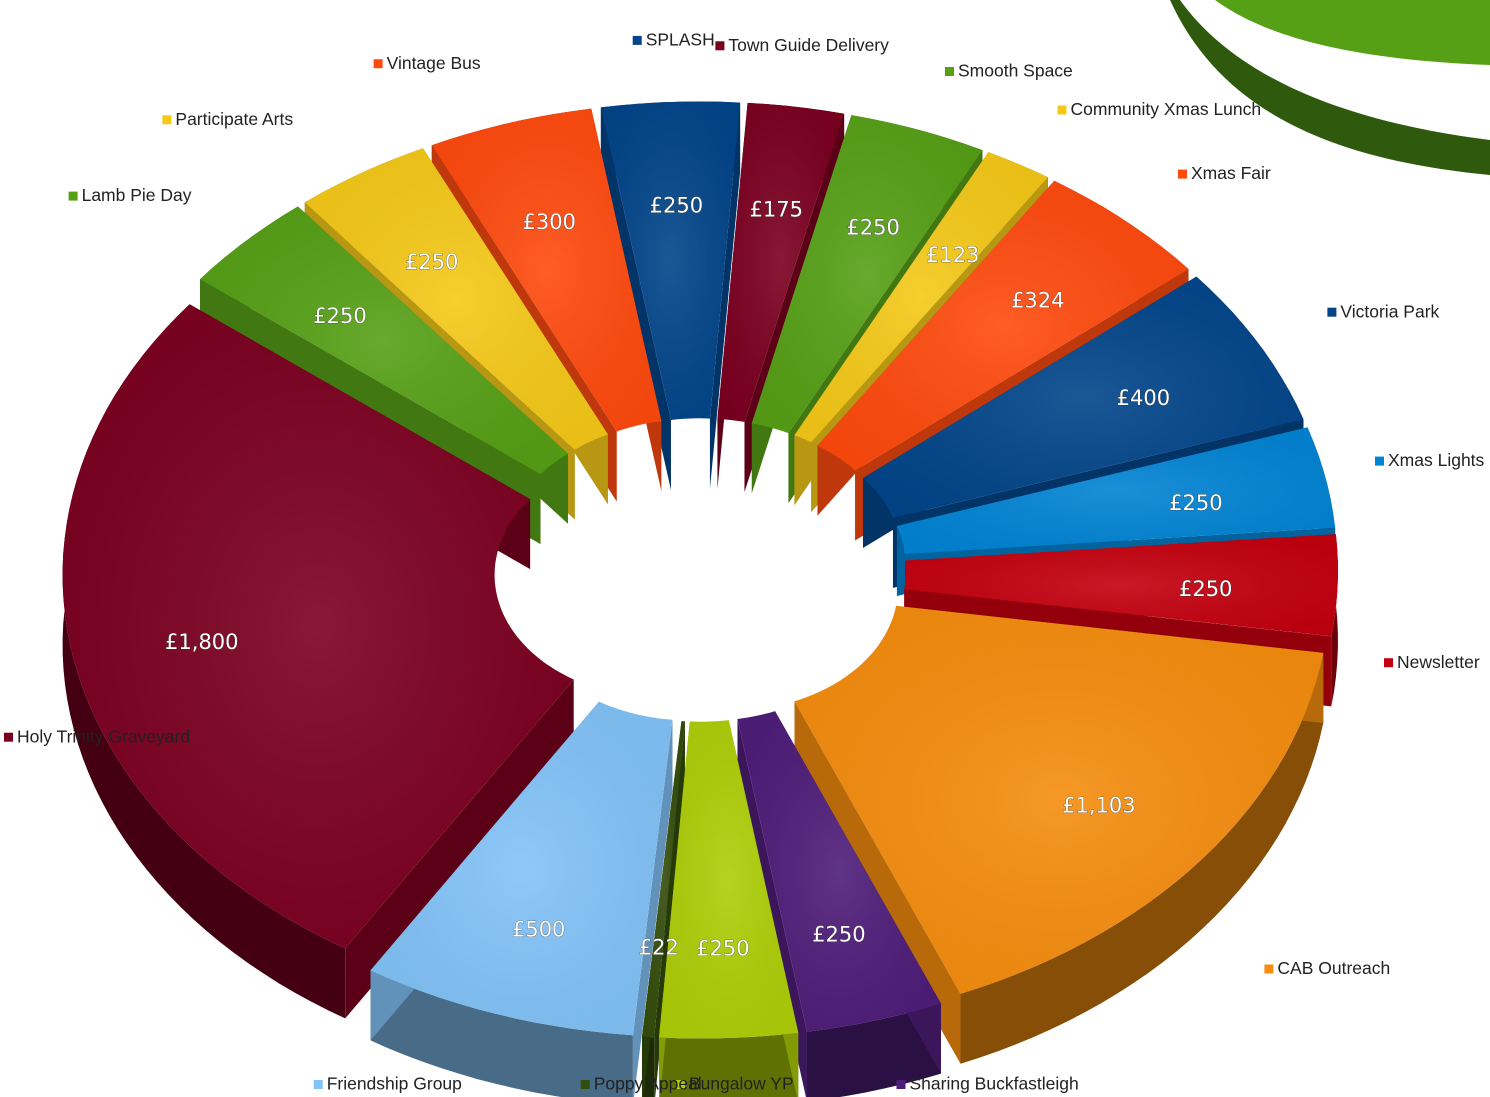  Describe the element at coordinates (994, 1084) in the screenshot. I see `slice-category-label: Sharing Buckfastleigh` at that location.